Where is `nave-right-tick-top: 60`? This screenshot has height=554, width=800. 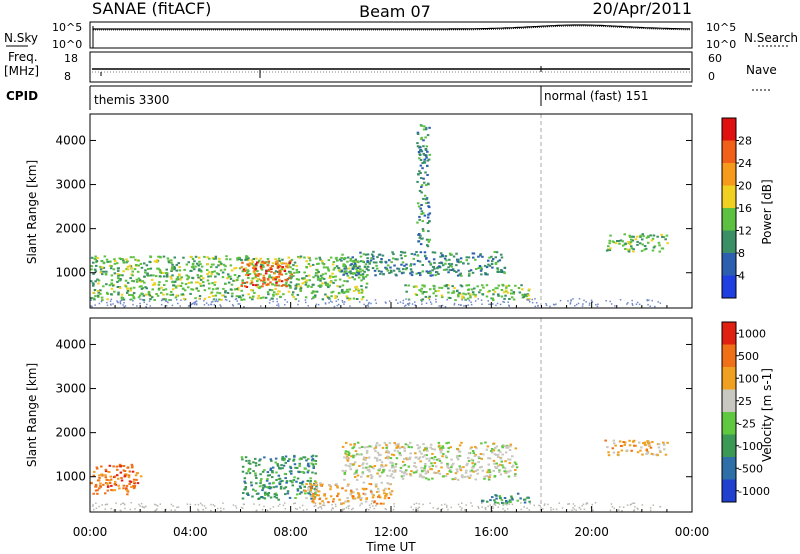
nave-right-tick-top: 60 is located at coordinates (715, 58).